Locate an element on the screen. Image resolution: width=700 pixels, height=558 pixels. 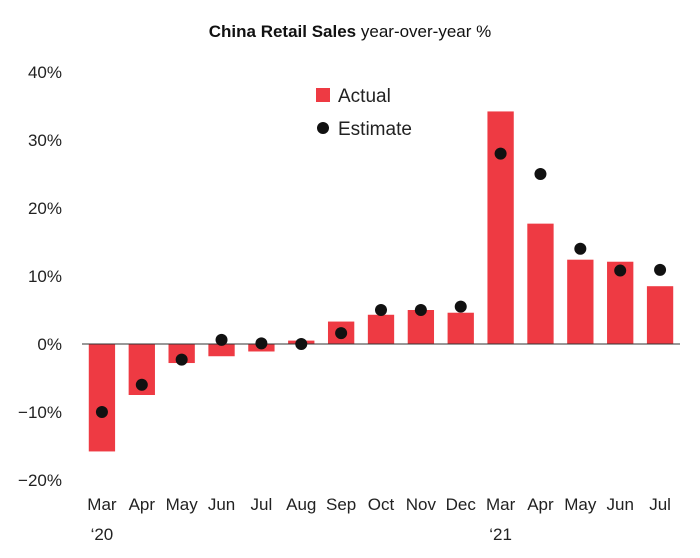
legend-actual-swatch is located at coordinates (323, 95).